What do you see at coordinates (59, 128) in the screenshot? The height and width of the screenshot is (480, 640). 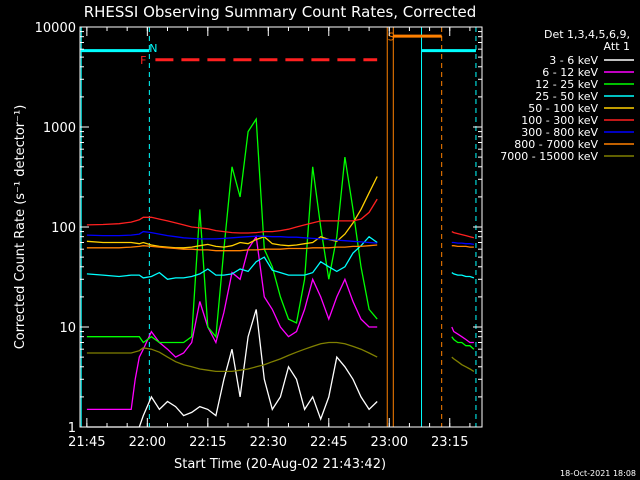 I see `y-tick-label: 1000` at bounding box center [59, 128].